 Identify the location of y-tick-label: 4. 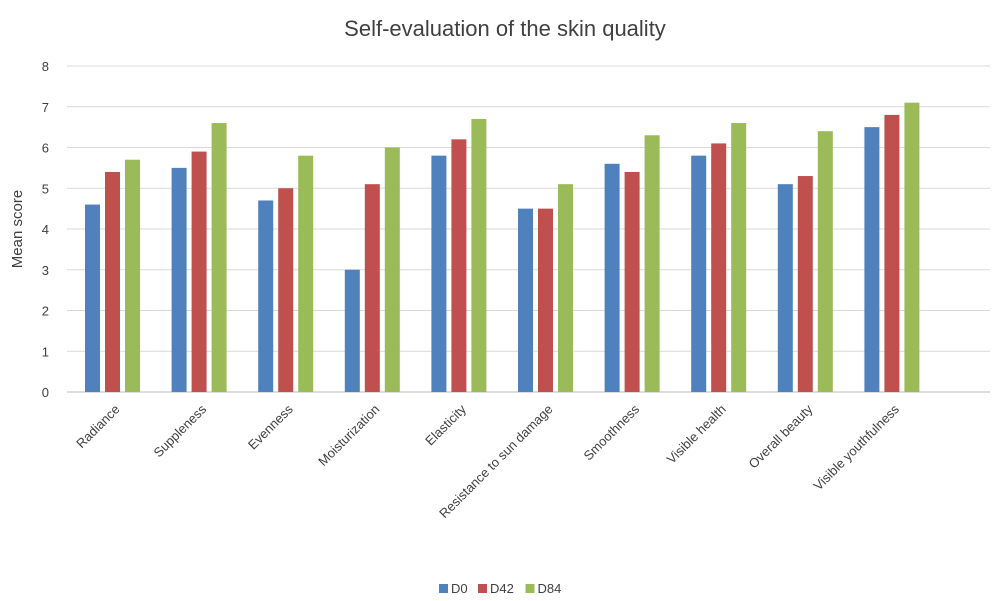
(45, 229).